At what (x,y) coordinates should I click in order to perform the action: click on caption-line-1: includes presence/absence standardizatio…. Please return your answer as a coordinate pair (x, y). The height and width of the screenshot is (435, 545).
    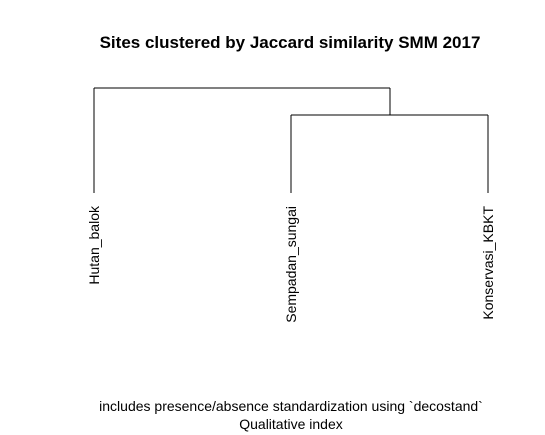
    Looking at the image, I should click on (291, 406).